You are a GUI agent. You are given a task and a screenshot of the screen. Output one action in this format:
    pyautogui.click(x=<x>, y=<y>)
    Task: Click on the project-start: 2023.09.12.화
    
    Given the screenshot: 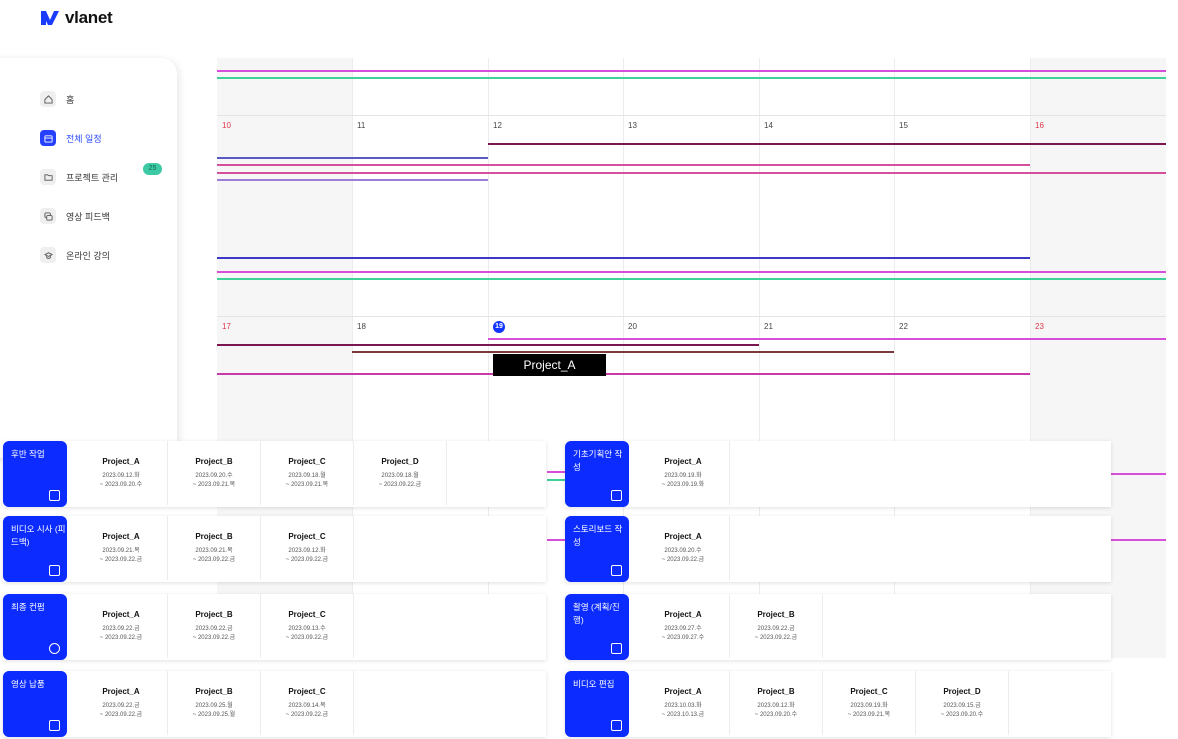 What is the action you would take?
    pyautogui.click(x=307, y=551)
    